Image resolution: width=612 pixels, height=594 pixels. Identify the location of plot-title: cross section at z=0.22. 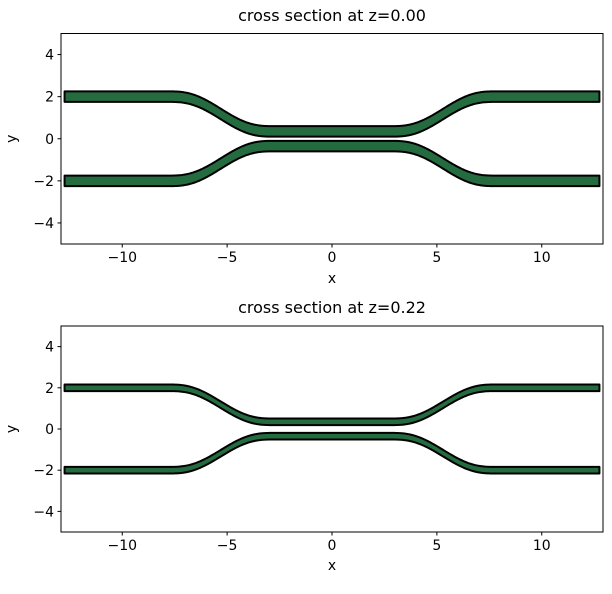
(332, 307).